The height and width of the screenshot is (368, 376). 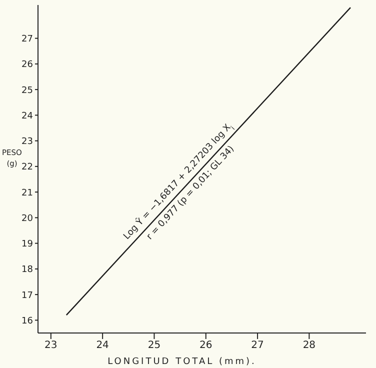 I want to click on y-tick-label: 16, so click(x=28, y=321).